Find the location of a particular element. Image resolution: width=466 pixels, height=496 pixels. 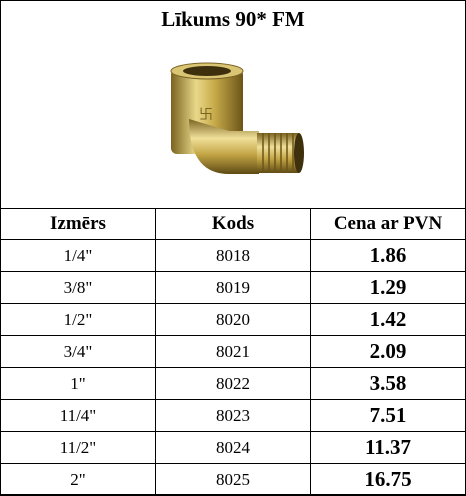

table-cell: 11/2" is located at coordinates (78, 447).